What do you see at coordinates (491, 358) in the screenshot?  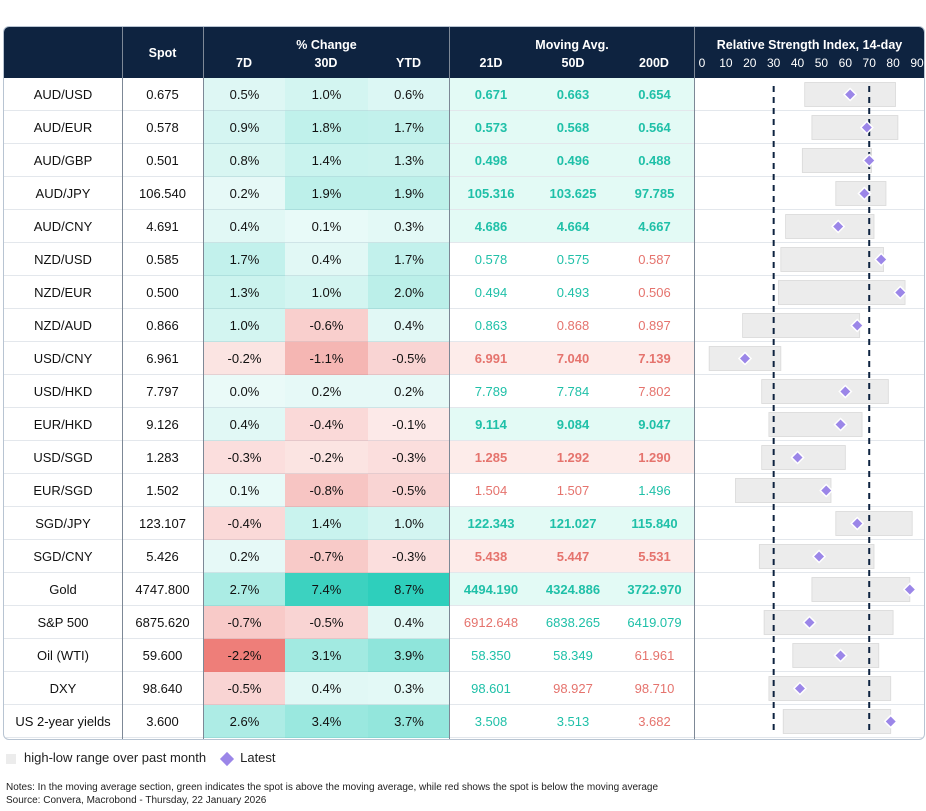 I see `ma-21d-cell: 6.991` at bounding box center [491, 358].